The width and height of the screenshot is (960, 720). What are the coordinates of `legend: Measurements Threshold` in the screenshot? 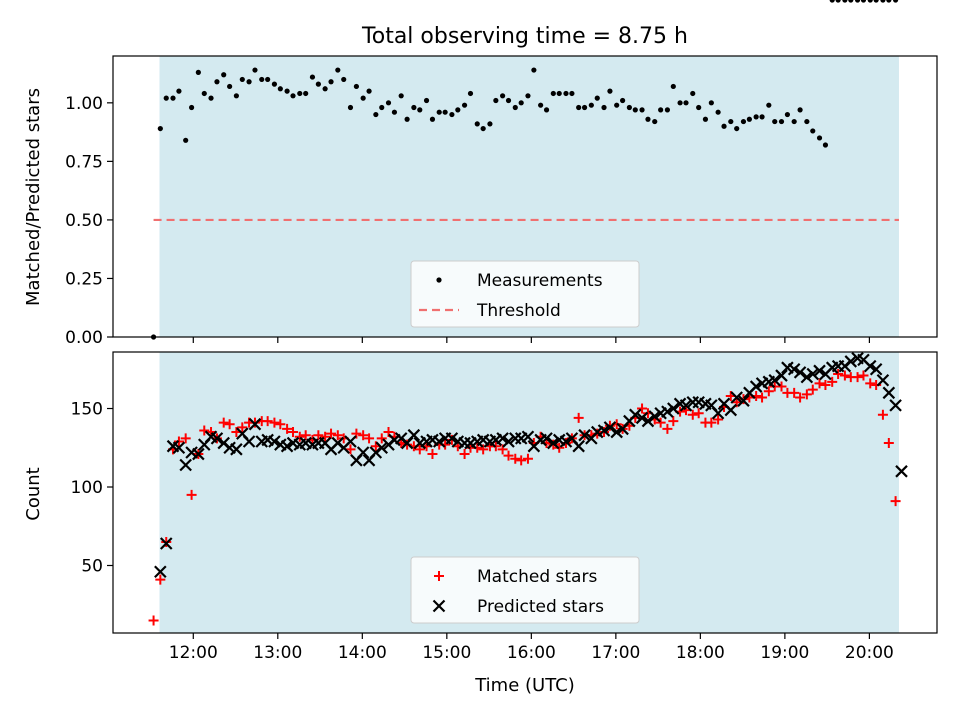 It's located at (525, 294).